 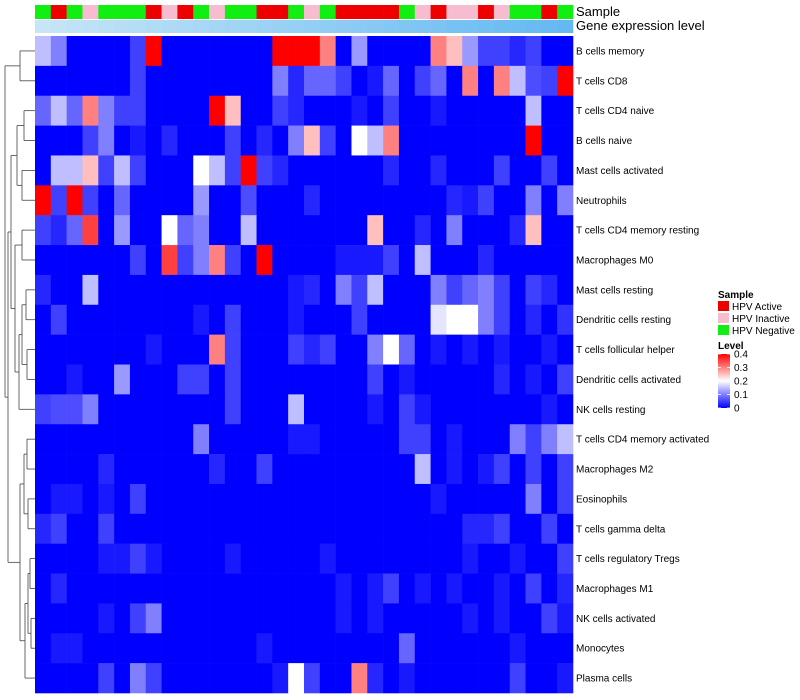 I want to click on row-label: Dendritic cells activated, so click(x=628, y=380).